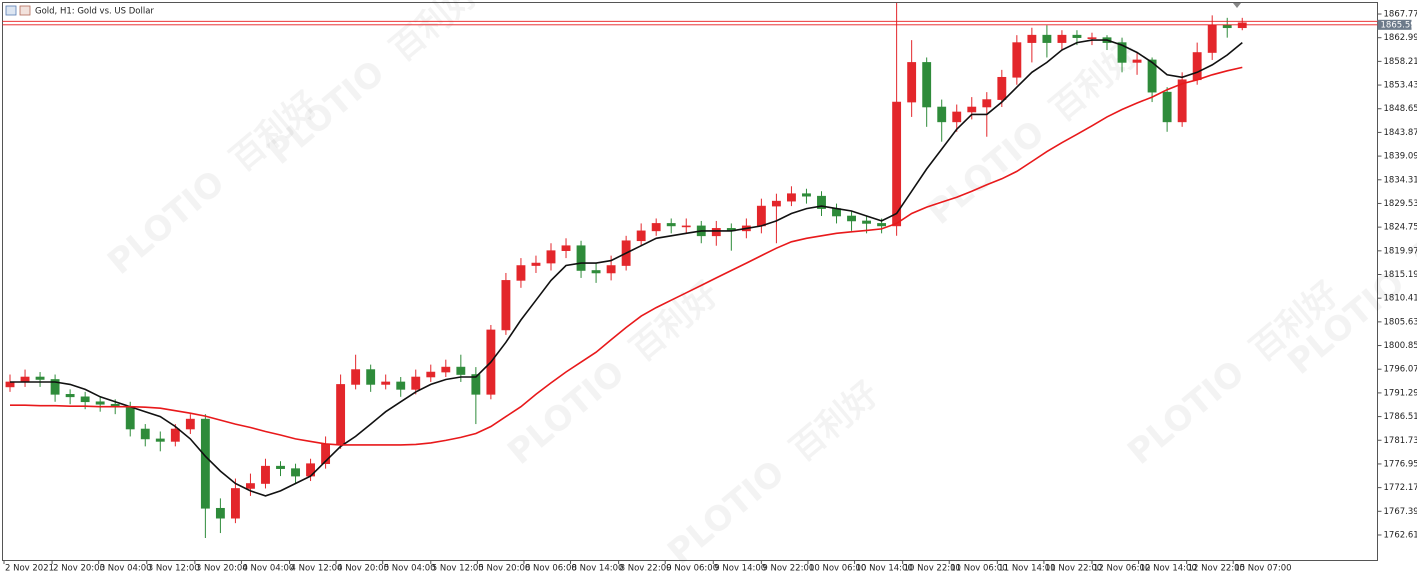 The height and width of the screenshot is (576, 1417). Describe the element at coordinates (1400, 346) in the screenshot. I see `y-tick-label: 1800.85` at that location.